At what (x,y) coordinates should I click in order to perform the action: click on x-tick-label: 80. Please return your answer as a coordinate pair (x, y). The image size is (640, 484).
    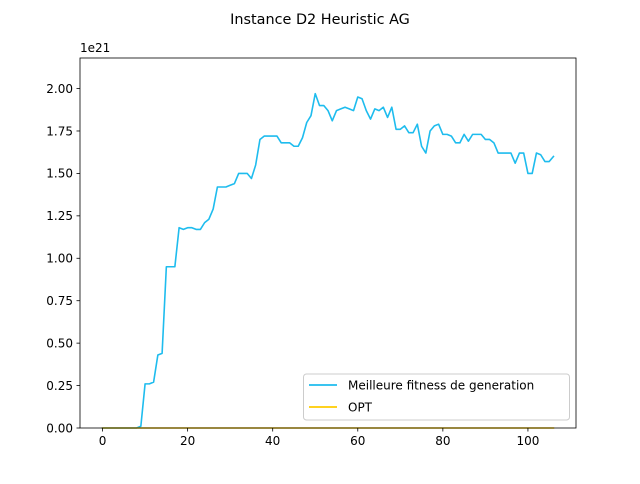
    Looking at the image, I should click on (442, 441).